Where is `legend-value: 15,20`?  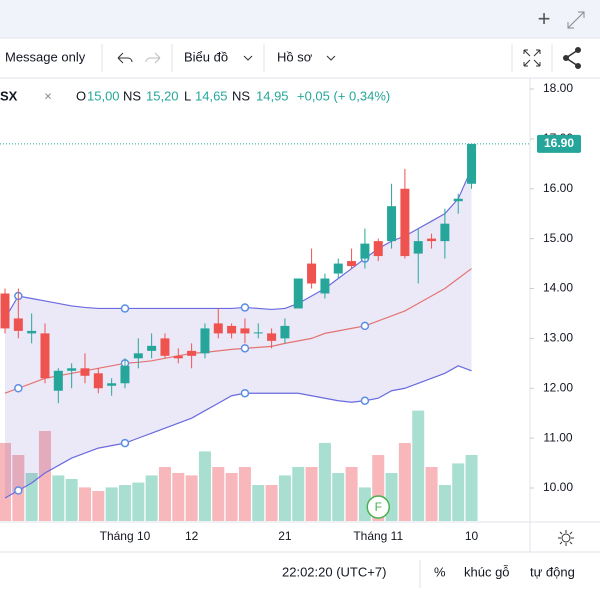 legend-value: 15,20 is located at coordinates (162, 95).